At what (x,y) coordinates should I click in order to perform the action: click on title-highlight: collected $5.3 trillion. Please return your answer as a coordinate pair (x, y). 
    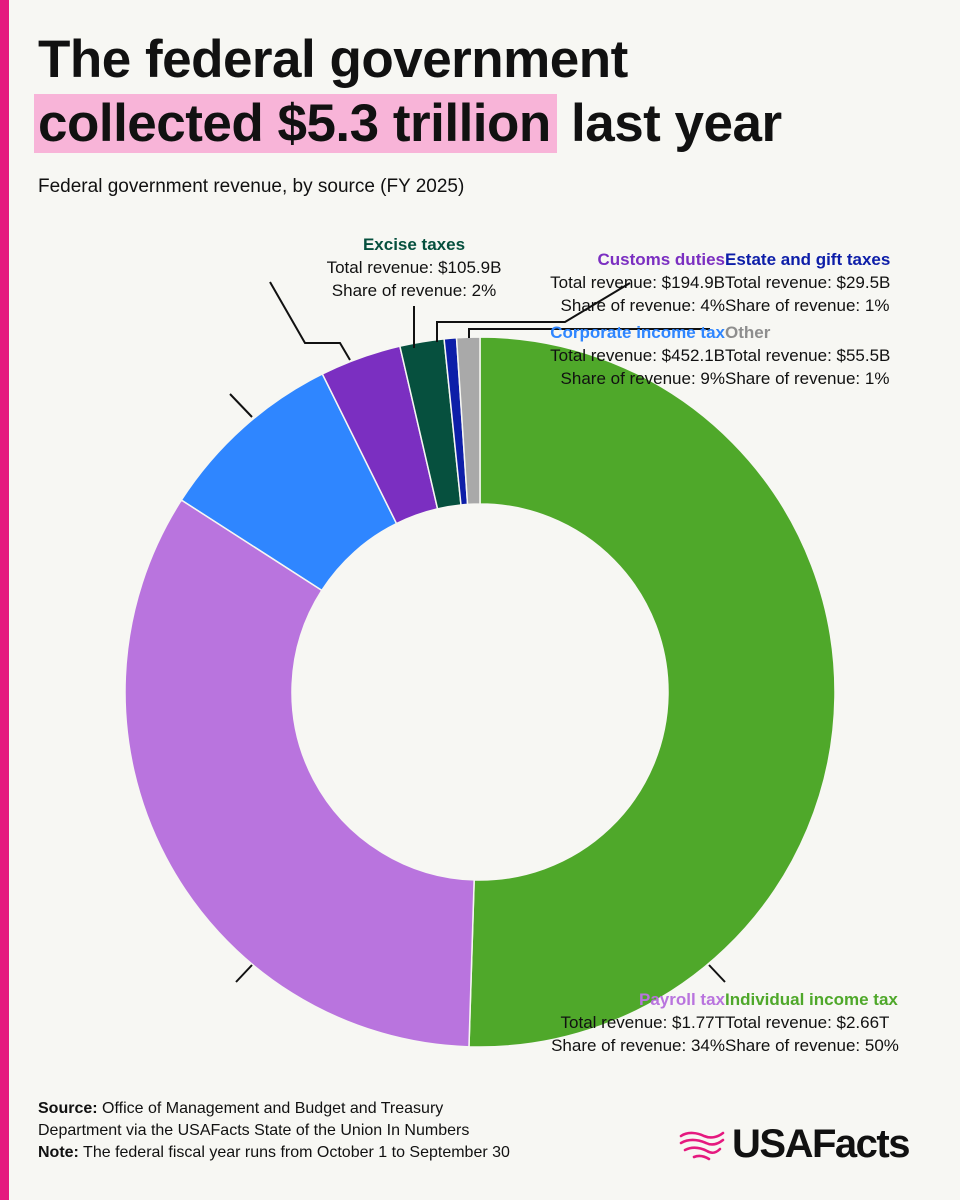
    Looking at the image, I should click on (295, 123).